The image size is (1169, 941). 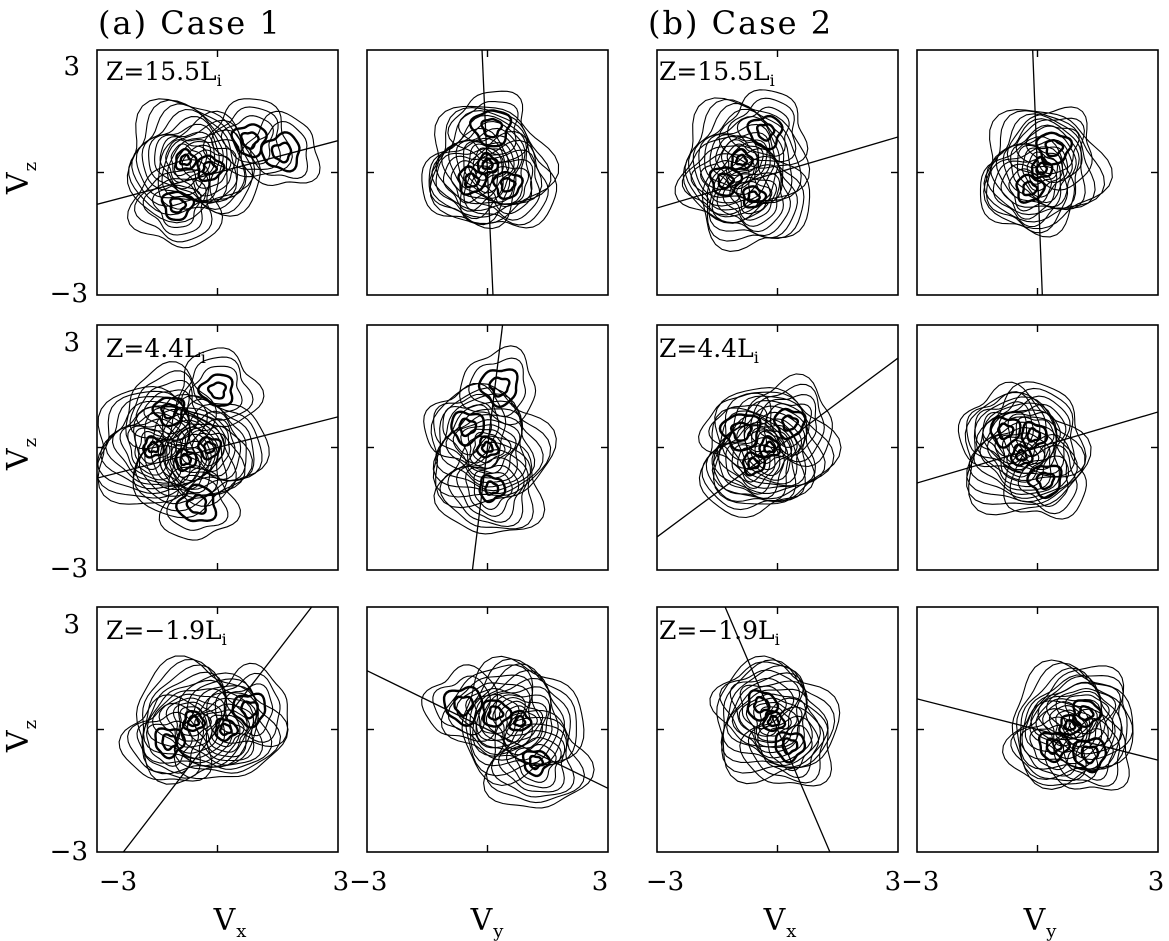 I want to click on ytick-bottom-r3-a: −3, so click(x=69, y=852).